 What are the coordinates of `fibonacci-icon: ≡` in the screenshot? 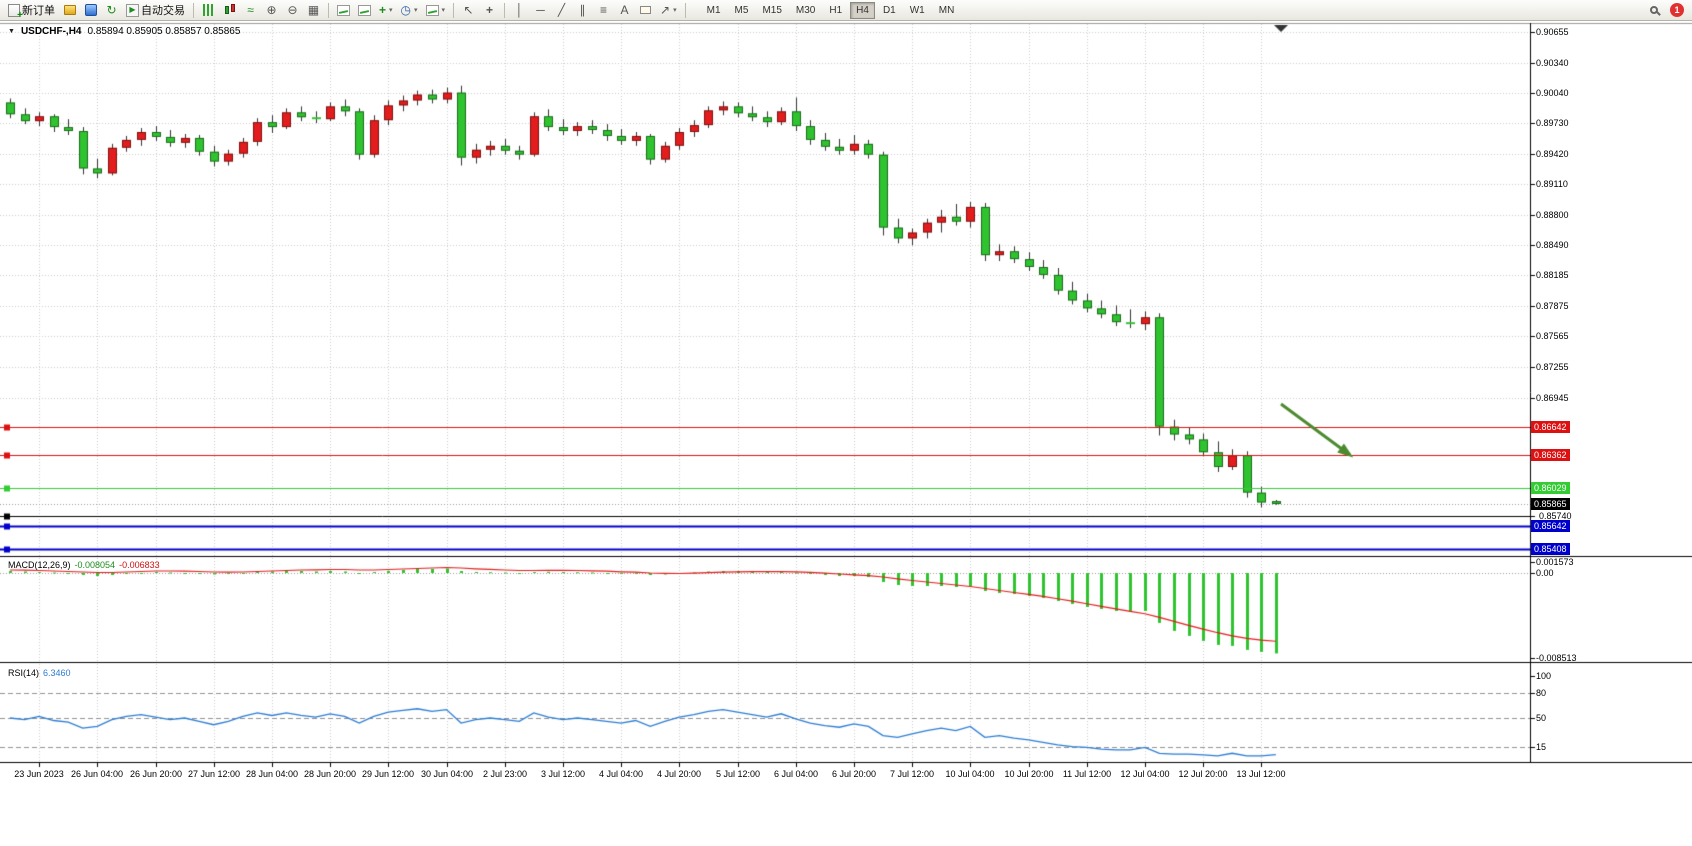 It's located at (604, 10).